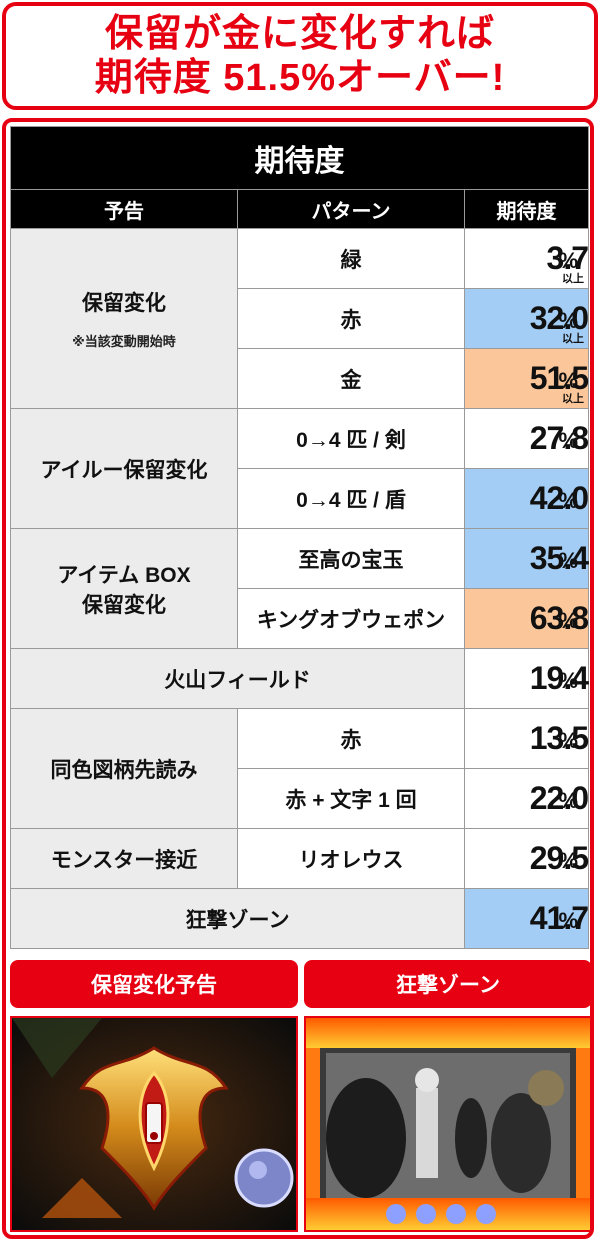 The image size is (600, 1243). I want to click on value-number: 42.0, so click(559, 498).